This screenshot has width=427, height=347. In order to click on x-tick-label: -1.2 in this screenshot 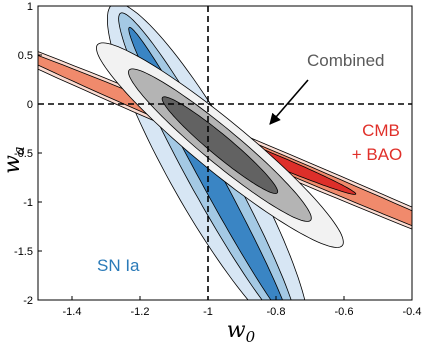, I will do `click(140, 312)`.